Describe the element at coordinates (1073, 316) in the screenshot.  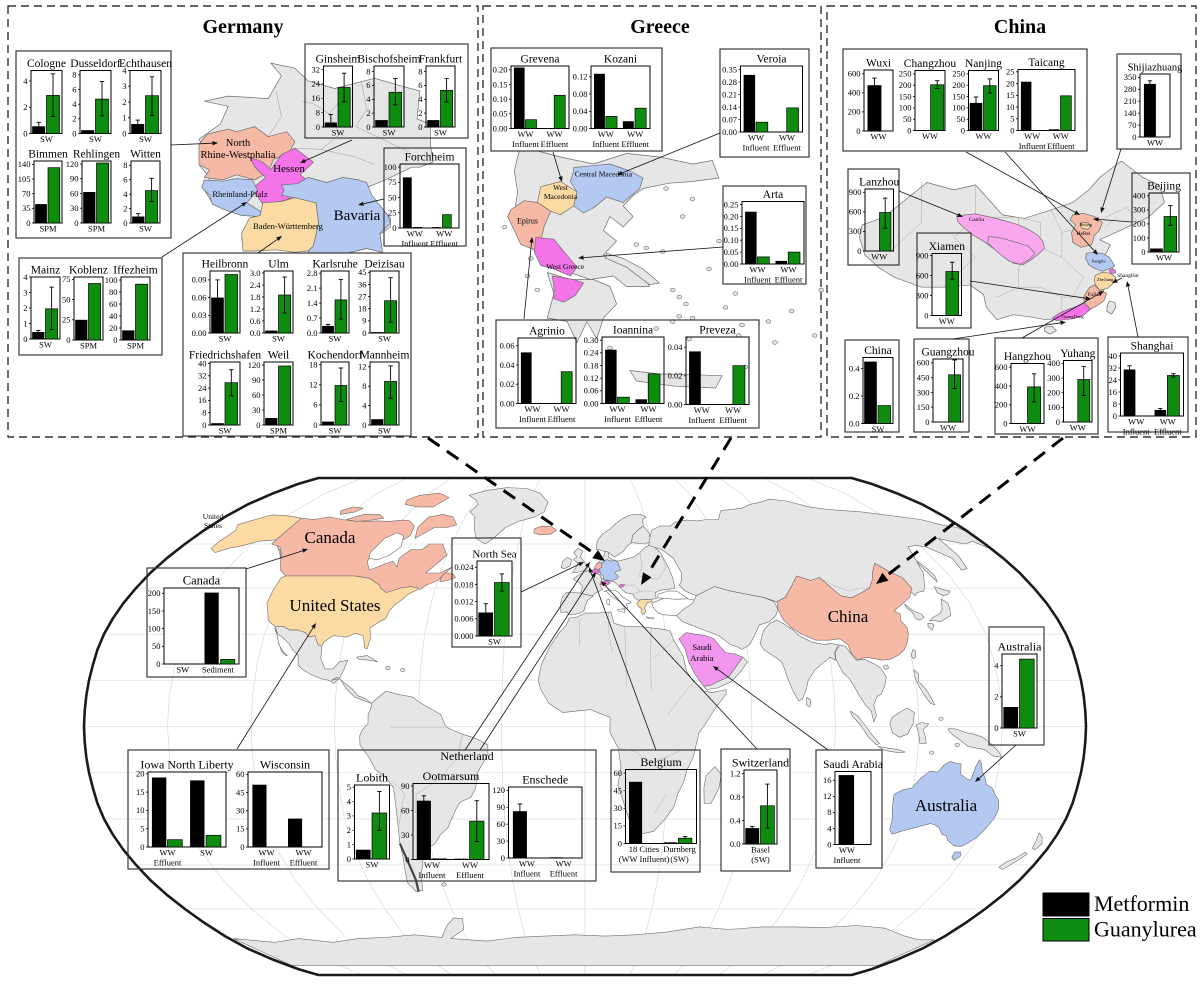
I see `svg-text: GuangDong` at that location.